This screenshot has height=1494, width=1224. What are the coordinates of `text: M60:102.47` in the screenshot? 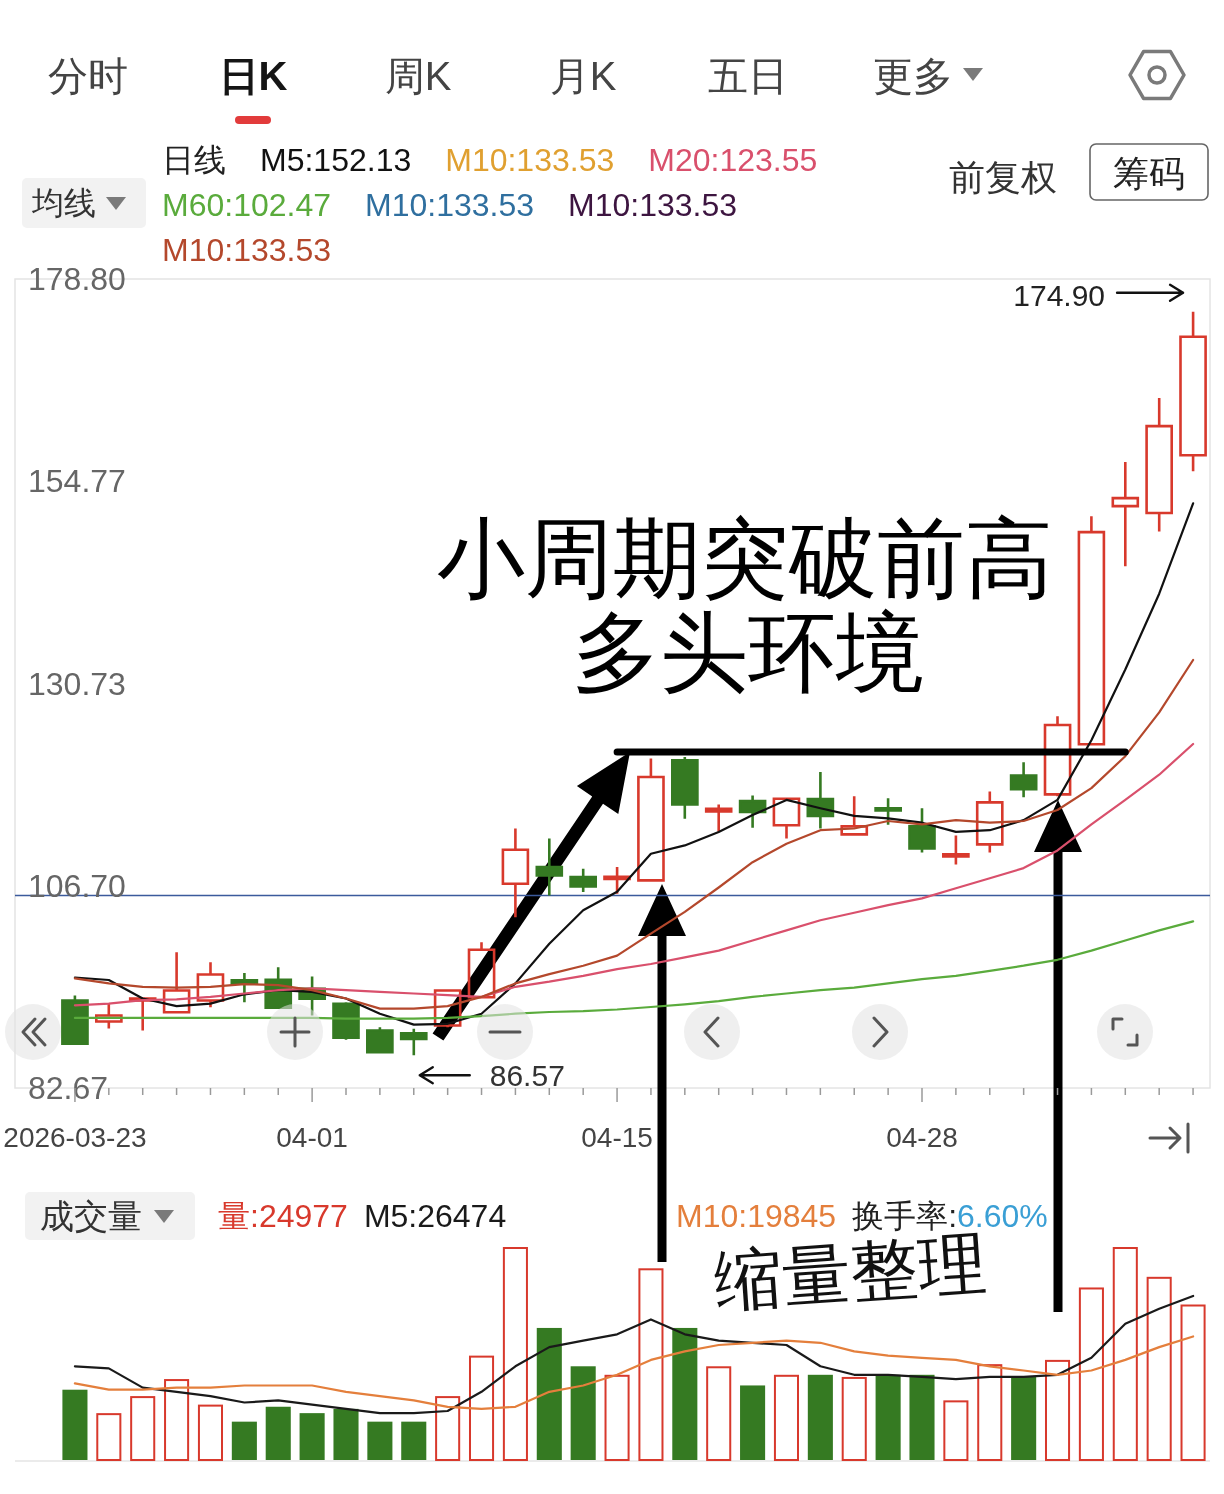 It's located at (247, 205).